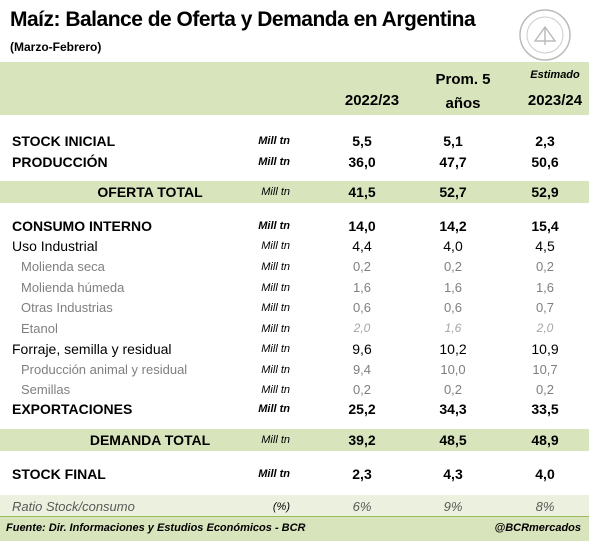 The image size is (589, 541). Describe the element at coordinates (453, 141) in the screenshot. I see `cell-value: 5,1` at that location.